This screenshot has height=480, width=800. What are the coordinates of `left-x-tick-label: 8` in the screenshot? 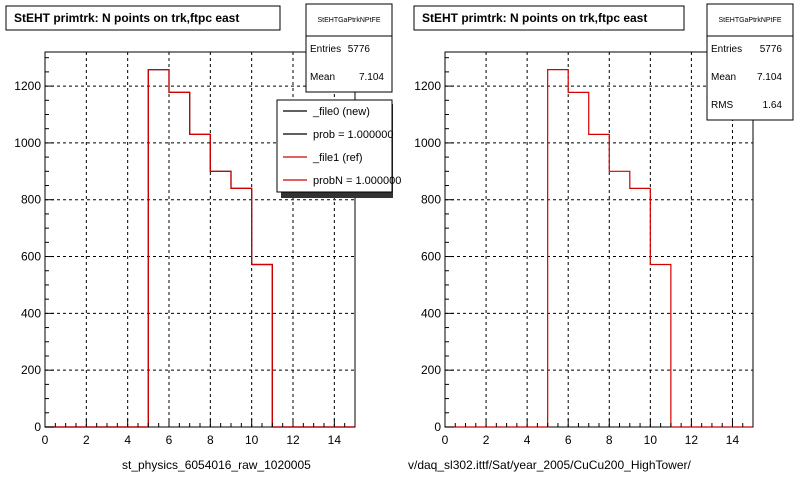 It's located at (210, 440).